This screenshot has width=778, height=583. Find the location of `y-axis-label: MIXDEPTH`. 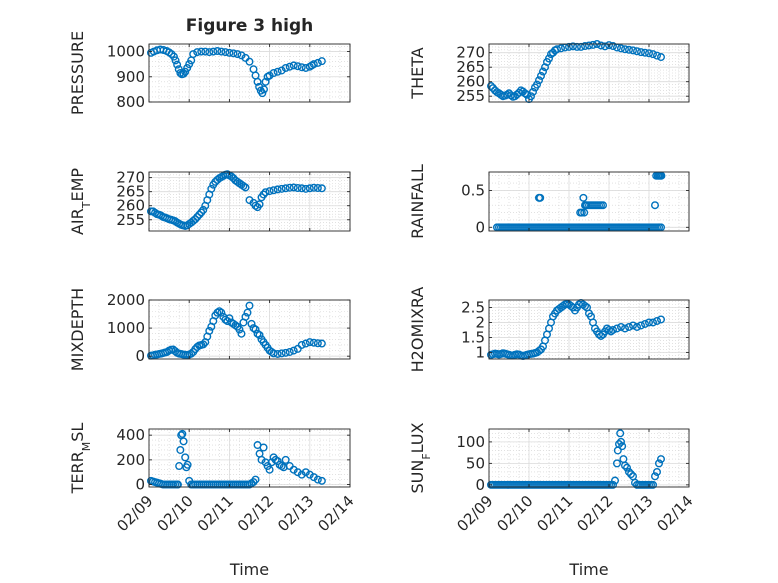

y-axis-label: MIXDEPTH is located at coordinates (77, 329).